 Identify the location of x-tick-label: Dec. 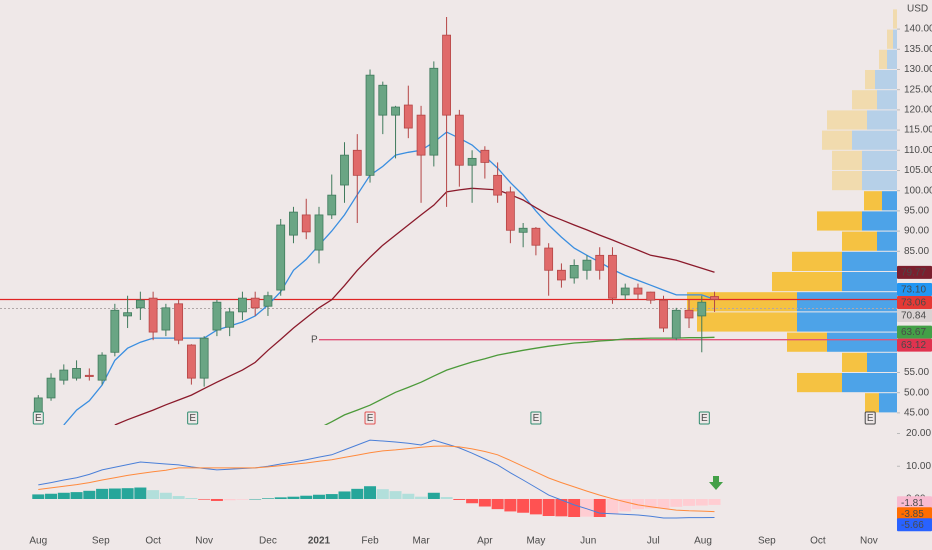
(268, 541).